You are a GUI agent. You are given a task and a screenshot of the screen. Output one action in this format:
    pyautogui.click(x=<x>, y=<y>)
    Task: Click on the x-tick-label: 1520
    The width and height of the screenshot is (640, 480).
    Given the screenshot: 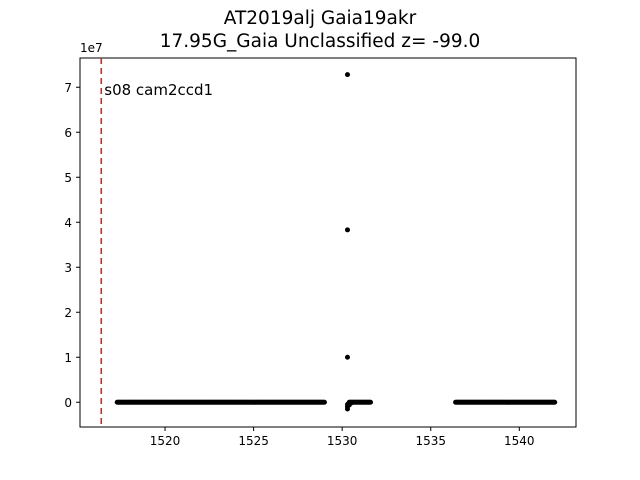 What is the action you would take?
    pyautogui.click(x=165, y=441)
    